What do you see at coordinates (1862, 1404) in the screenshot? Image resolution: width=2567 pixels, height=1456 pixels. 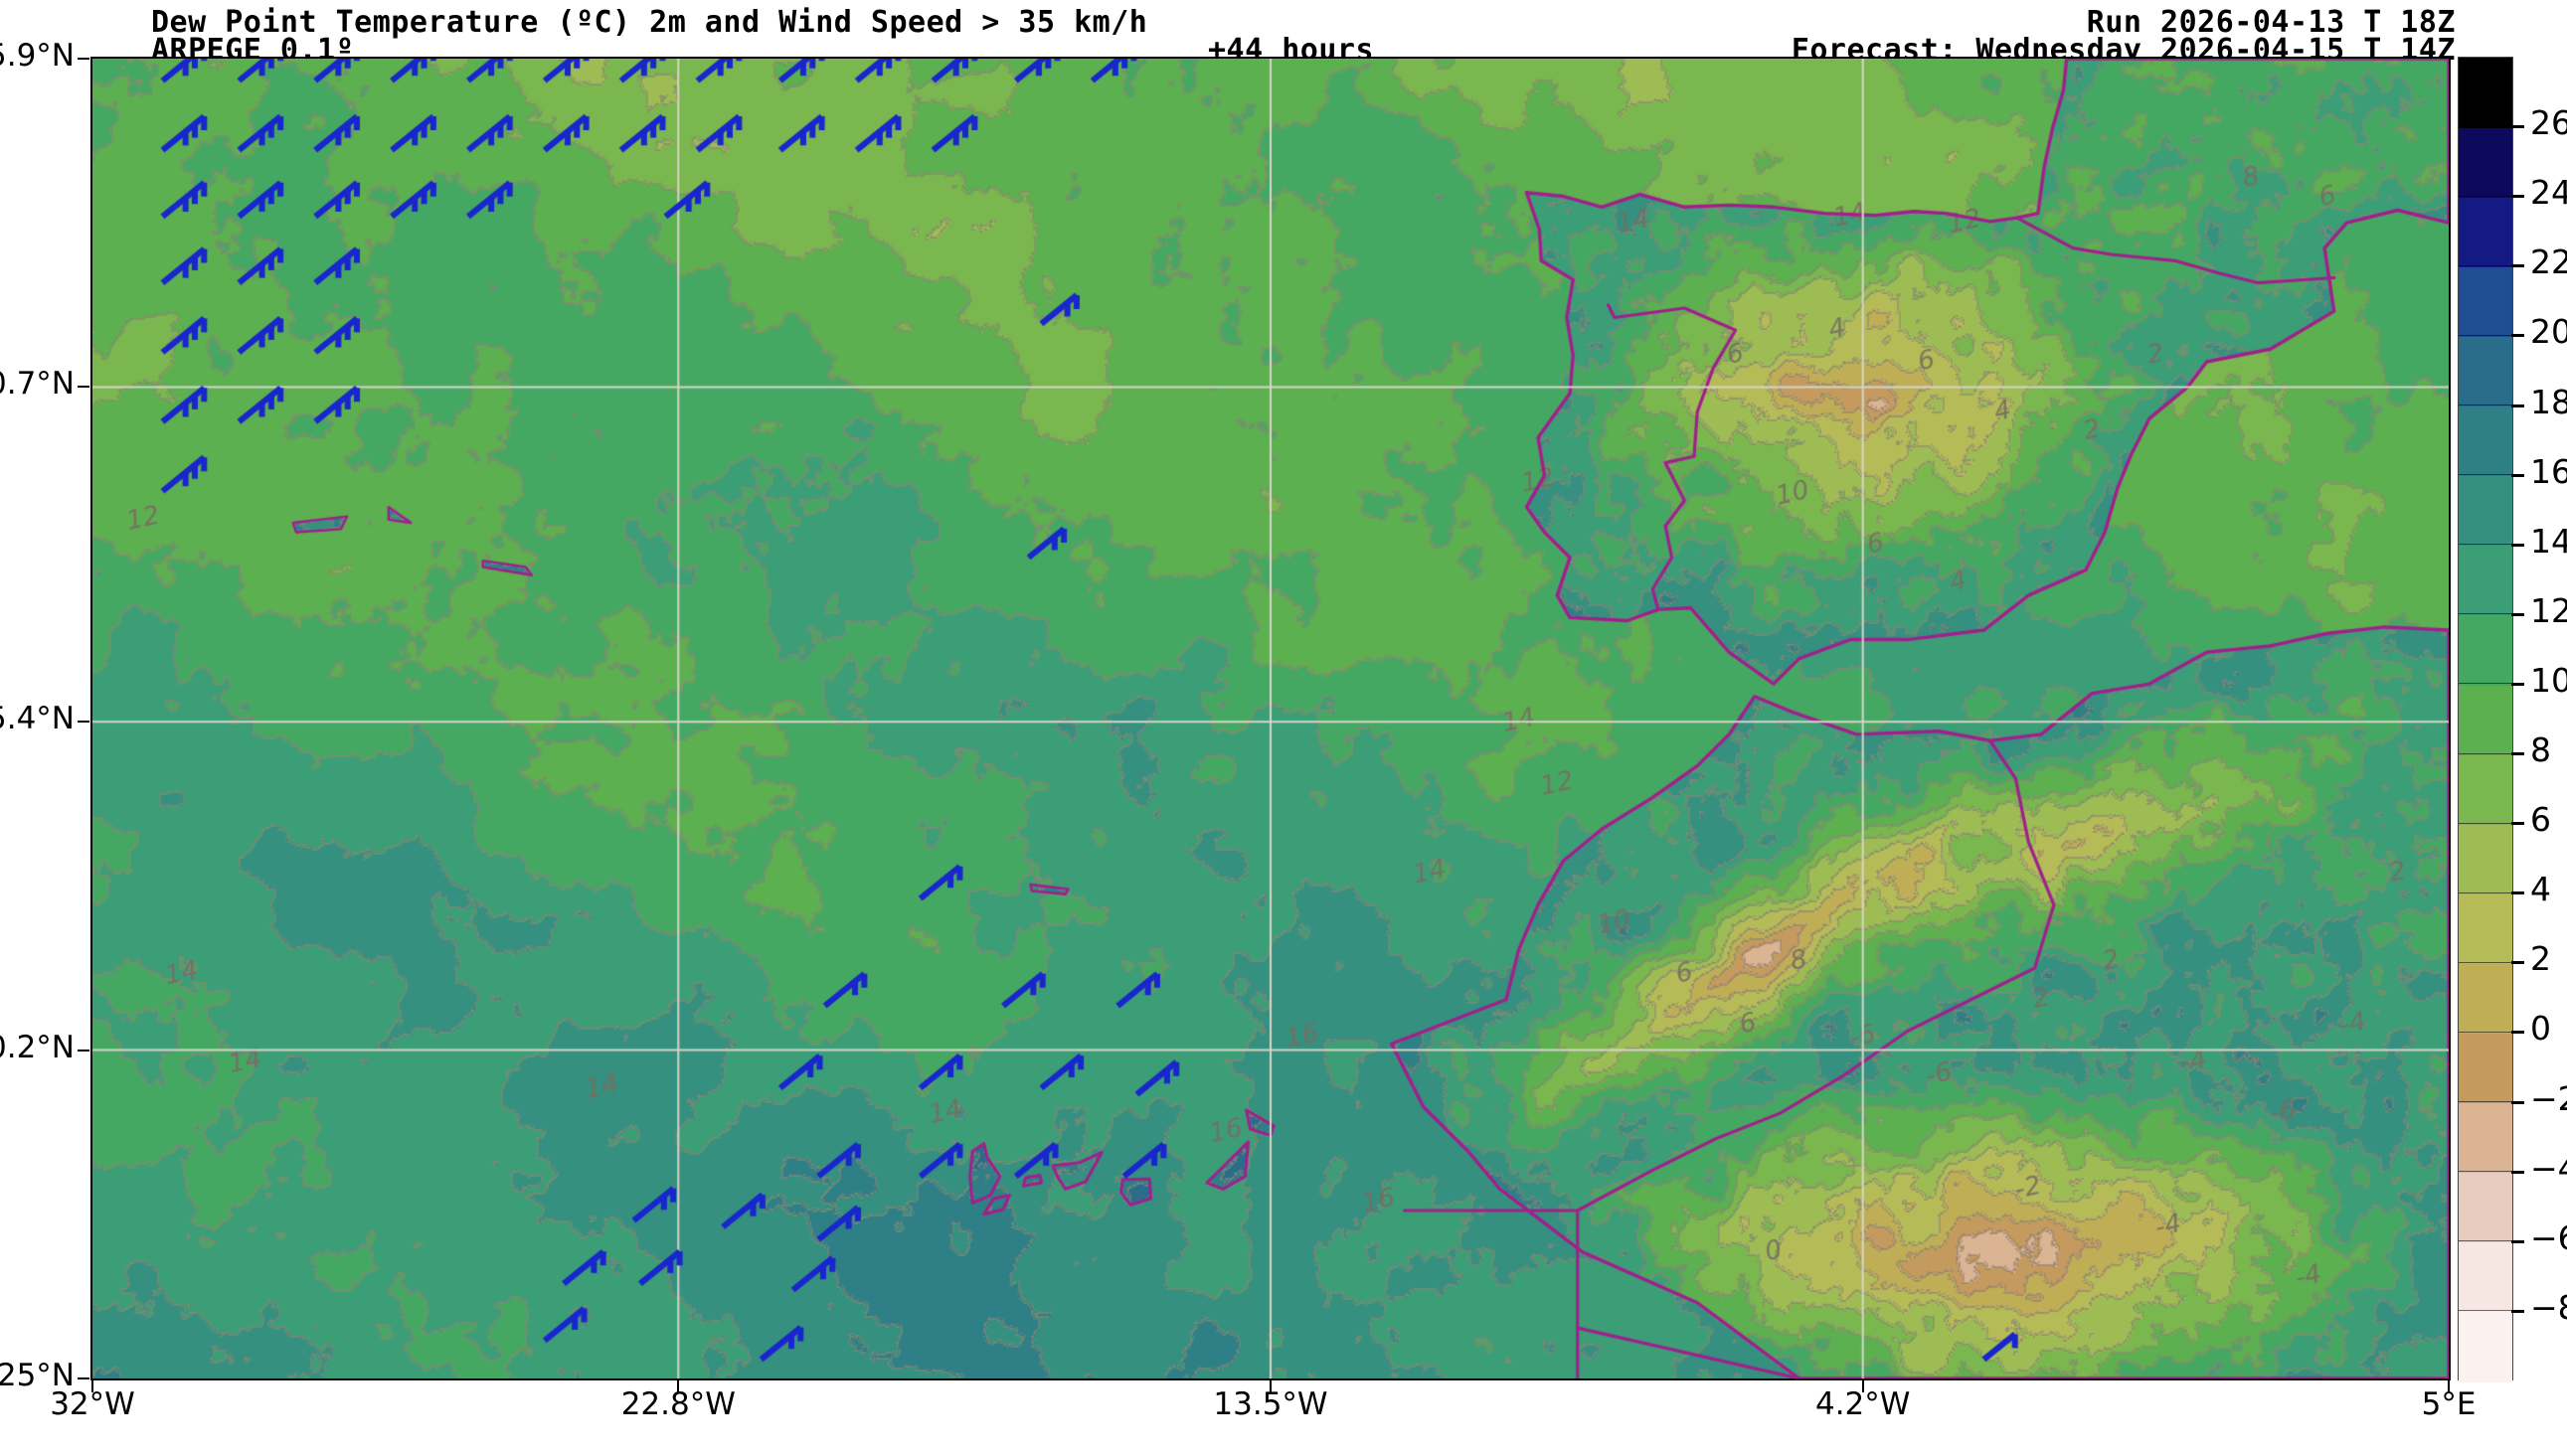 I see `x-axis-tick-label: 4.2°W` at bounding box center [1862, 1404].